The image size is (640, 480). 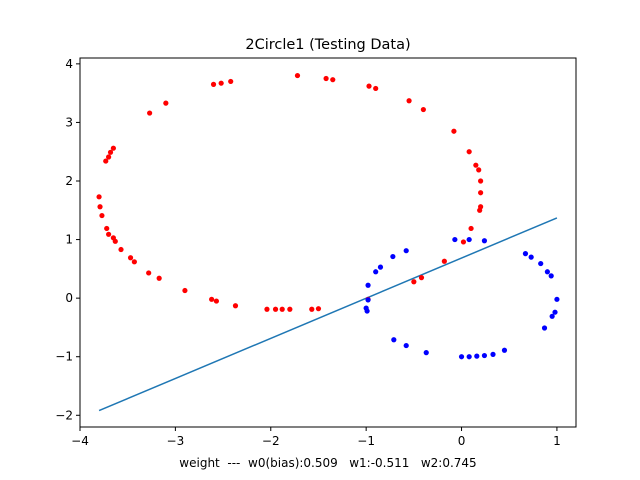 I want to click on x-tick-label-4: 0, so click(x=462, y=441).